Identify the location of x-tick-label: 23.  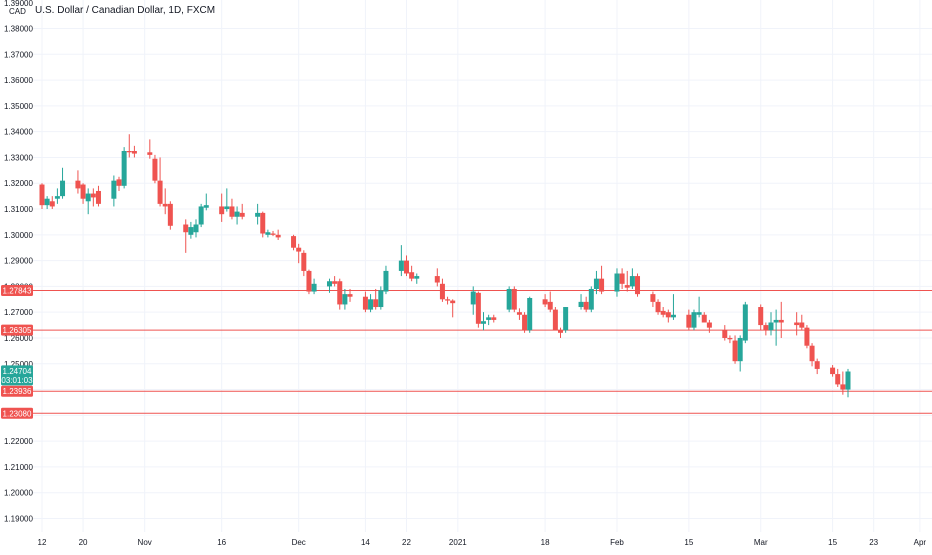
(873, 542).